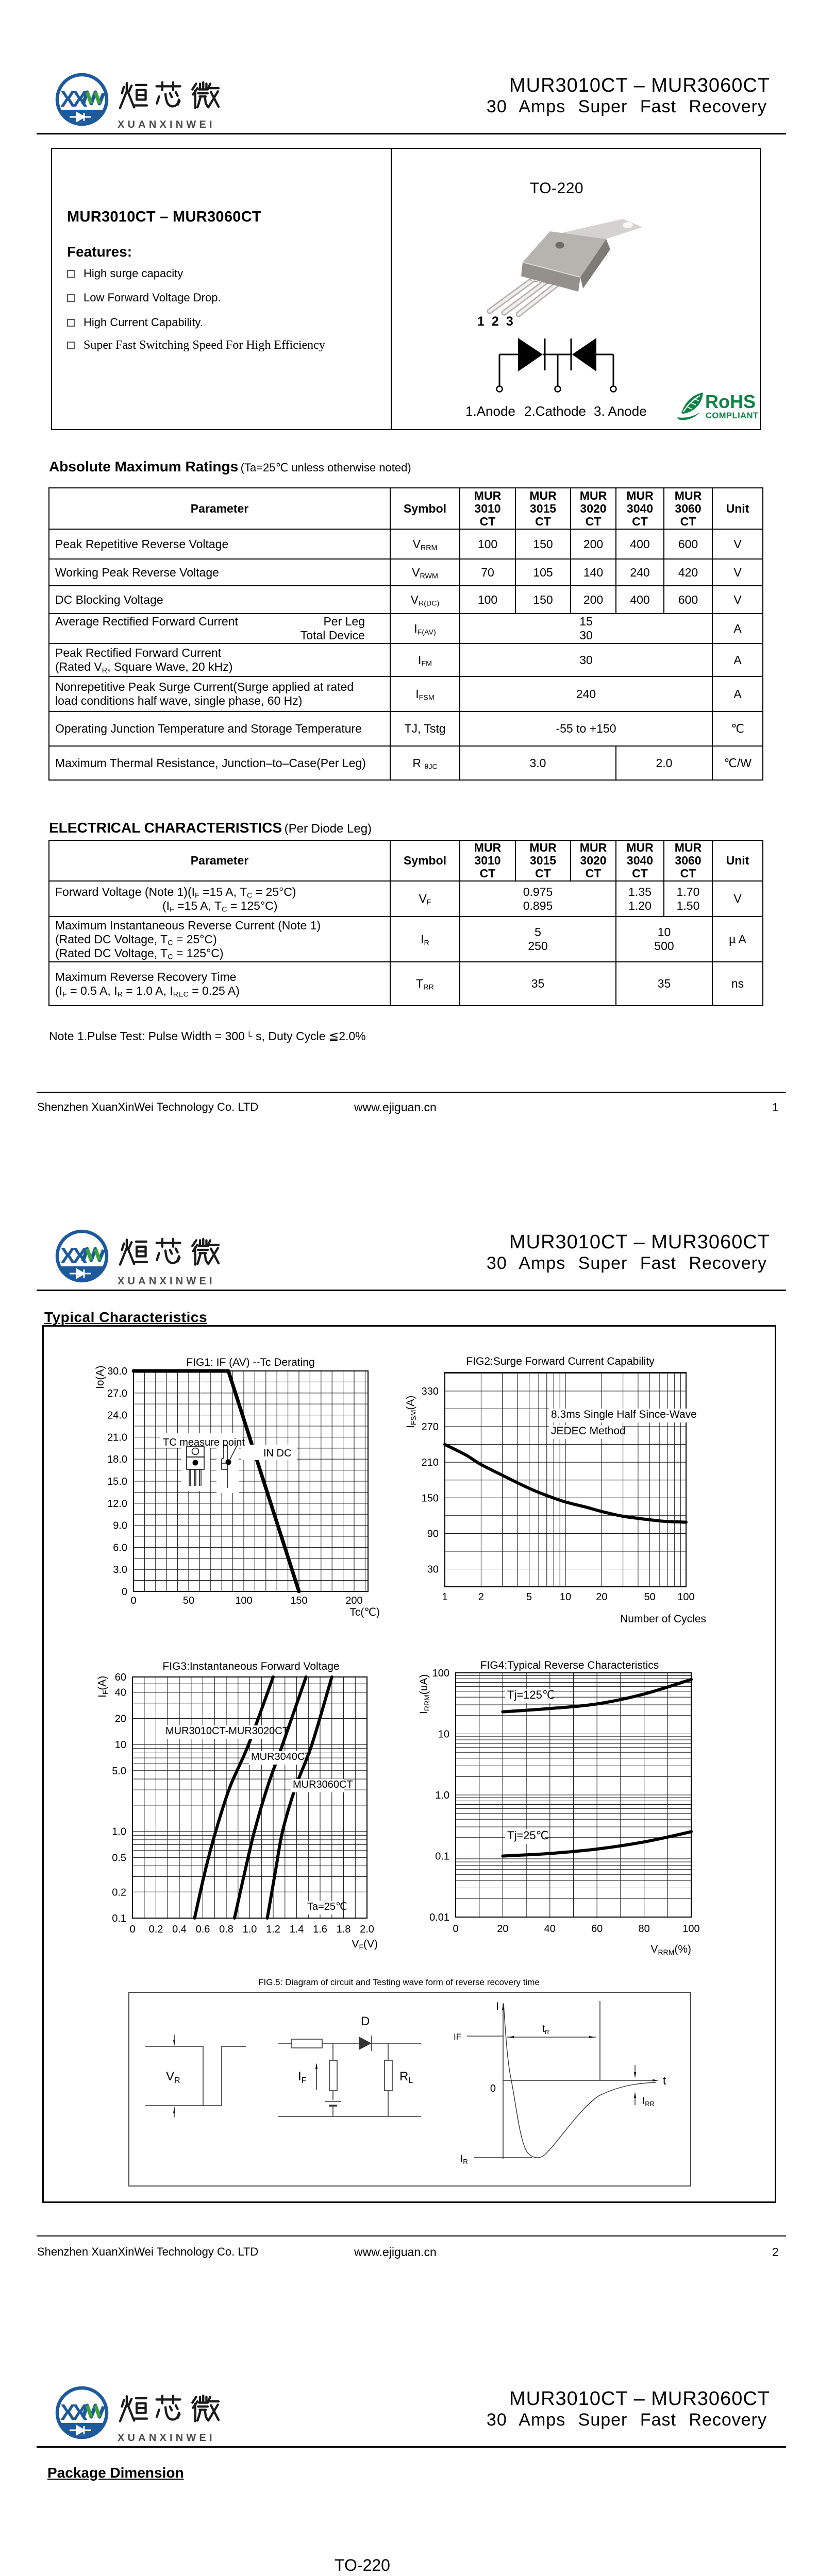 This screenshot has width=818, height=2576. What do you see at coordinates (481, 1597) in the screenshot?
I see `x-tick-label: 2` at bounding box center [481, 1597].